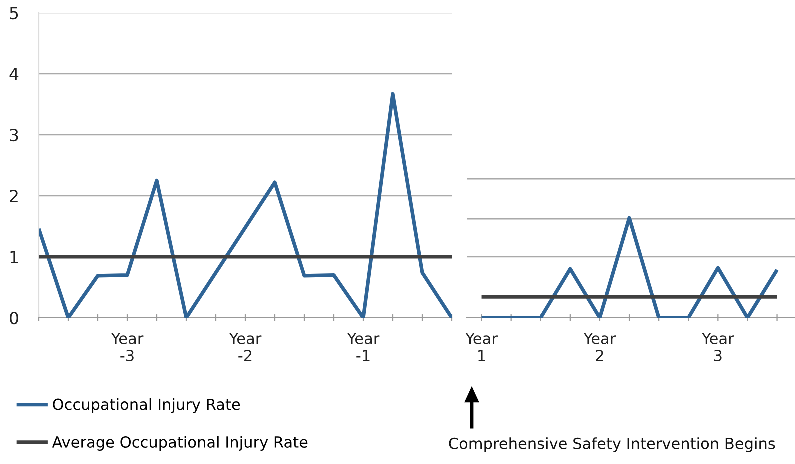  Describe the element at coordinates (14, 135) in the screenshot. I see `y-tick-label: 3` at that location.